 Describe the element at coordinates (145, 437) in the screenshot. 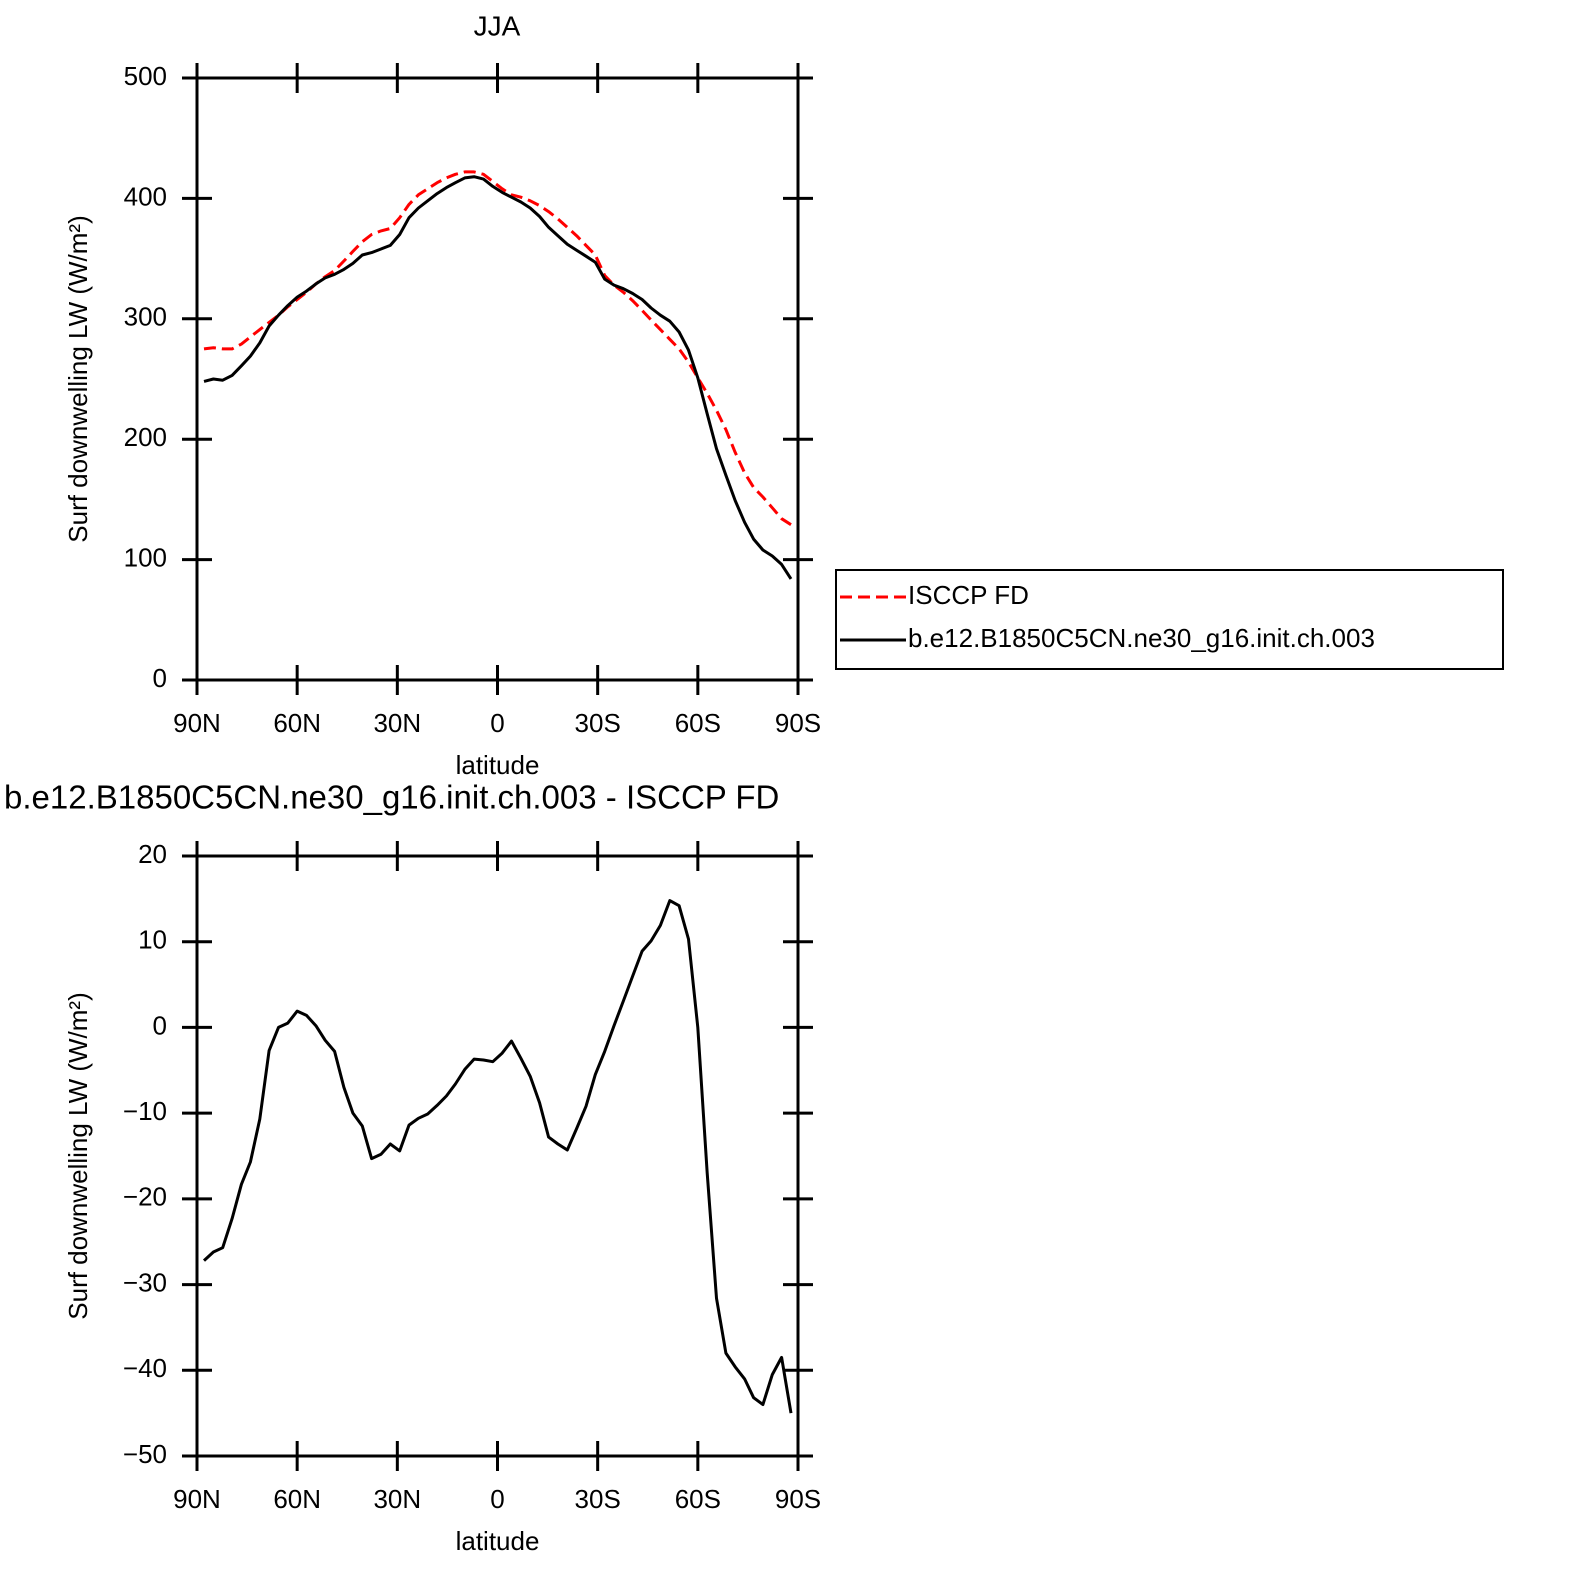

I see `y-tick-label: 200` at that location.